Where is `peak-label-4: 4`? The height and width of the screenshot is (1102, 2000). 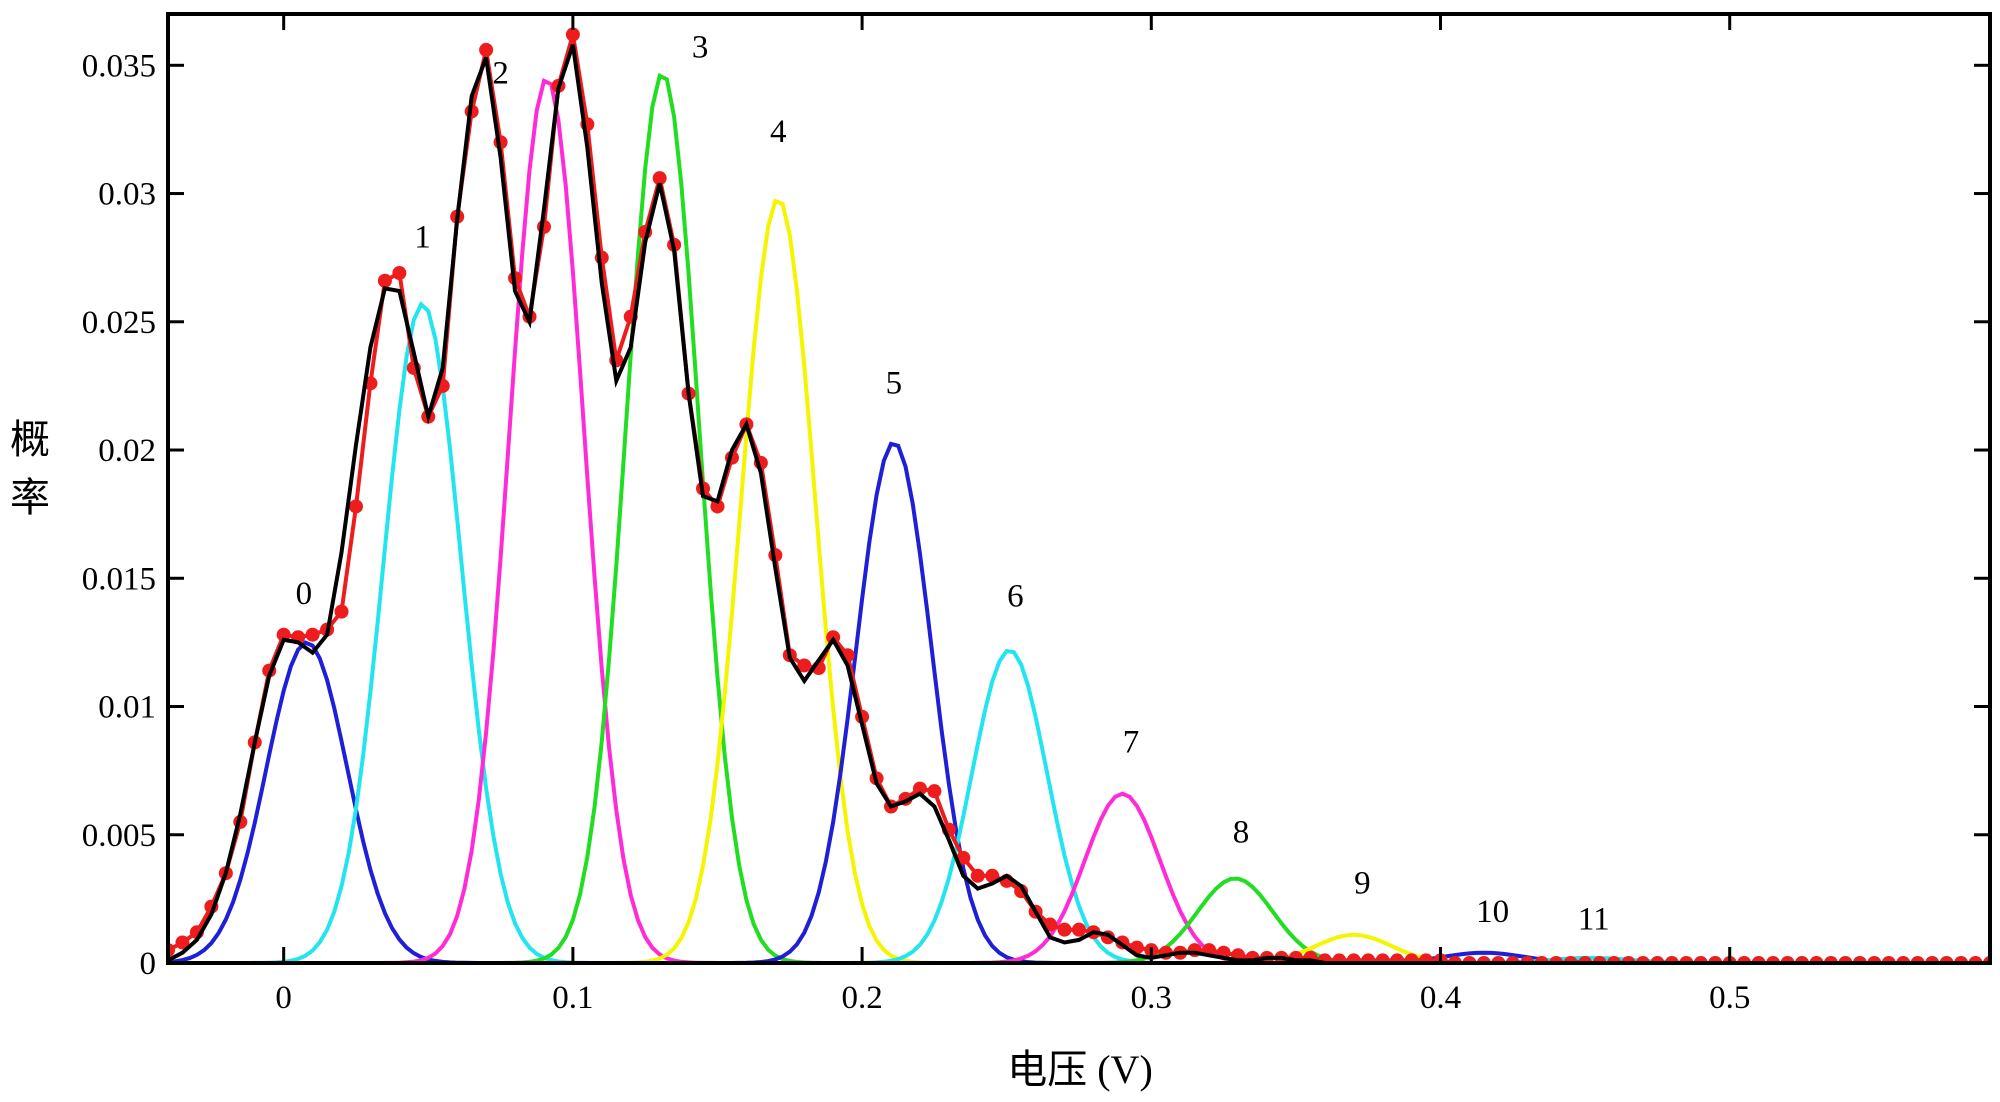
peak-label-4: 4 is located at coordinates (778, 132).